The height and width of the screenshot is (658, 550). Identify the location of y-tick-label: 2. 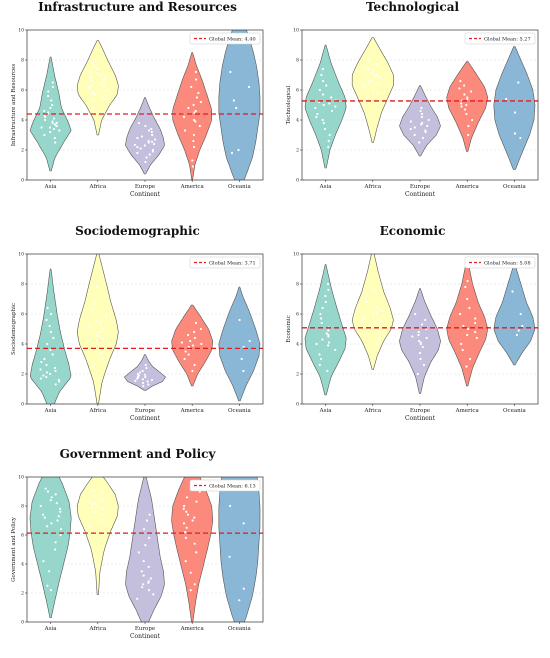
(22, 594).